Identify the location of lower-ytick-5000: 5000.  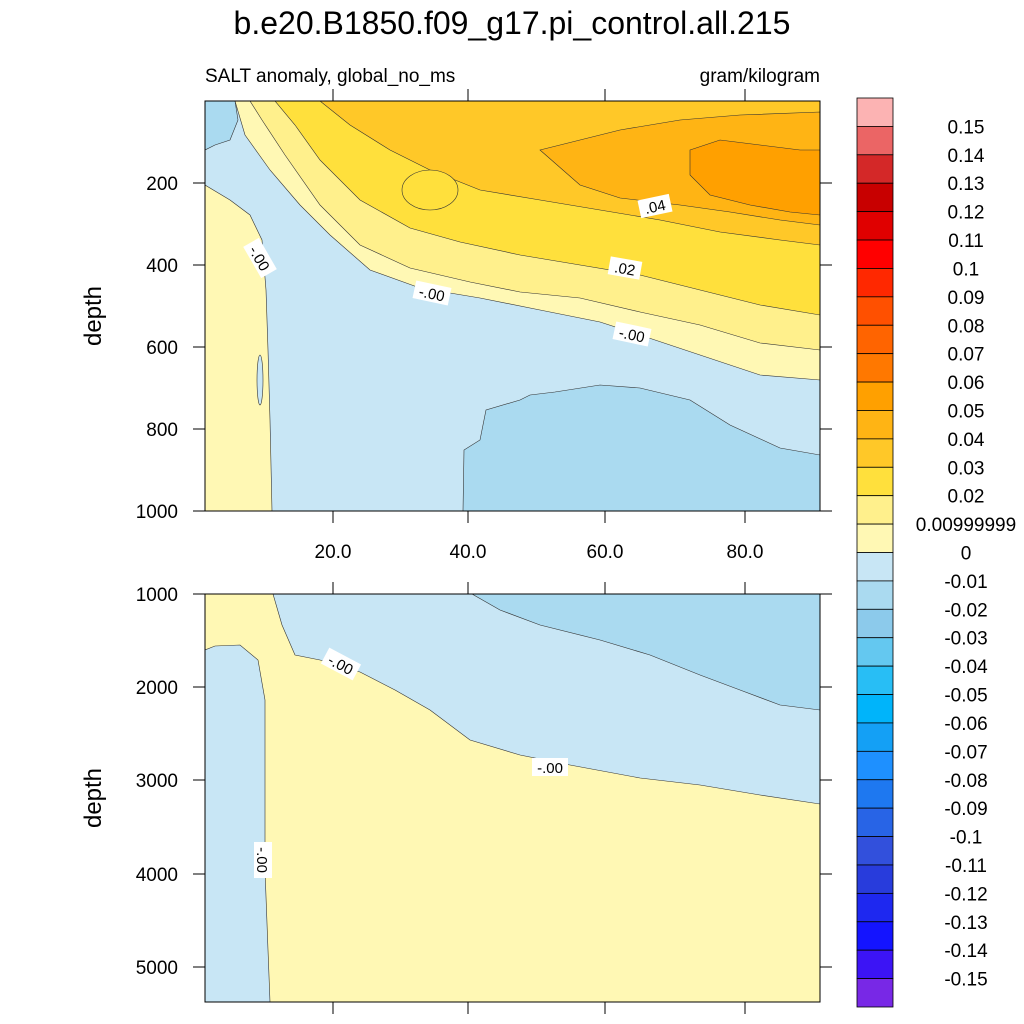
(157, 968).